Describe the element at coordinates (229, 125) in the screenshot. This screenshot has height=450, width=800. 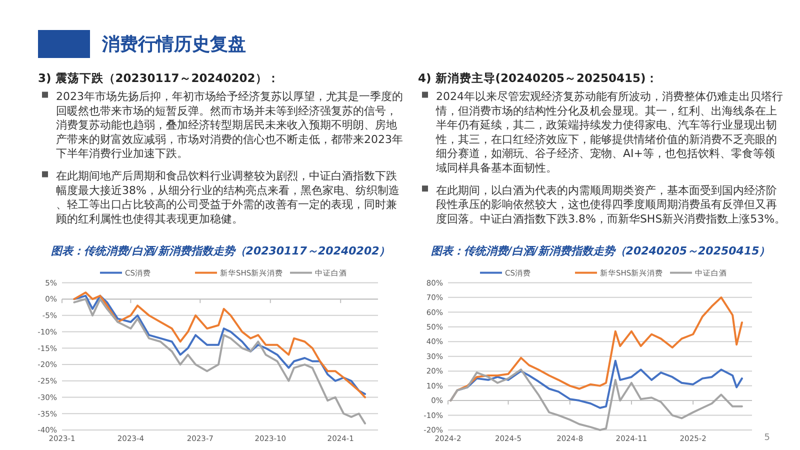
I see `text: 2023年市场先扬后抑，年初市场给予经济复苏以厚望，尤其是一季度的回暖然也带来市场的短暂反弹。然而市场并未等到经济强复苏的信号，消费复苏动能也趋弱，叠加经济转型期居民未来收入预期不明朗、房地产带来的财富效应减弱，市场对消费的信心也不断走低，都带来2023年下半年消费行业加速下跌。` at that location.